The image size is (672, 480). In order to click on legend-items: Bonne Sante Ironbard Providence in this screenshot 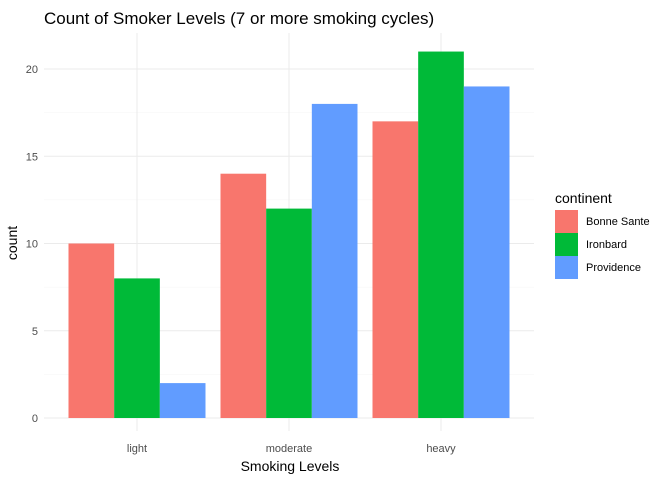, I will do `click(602, 244)`.